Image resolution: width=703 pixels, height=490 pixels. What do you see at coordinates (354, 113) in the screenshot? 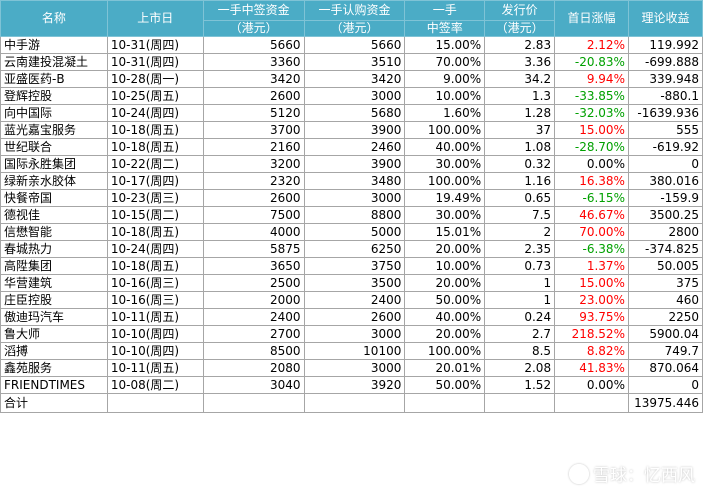
I see `cell-lot-sub-capital: 5680` at bounding box center [354, 113].